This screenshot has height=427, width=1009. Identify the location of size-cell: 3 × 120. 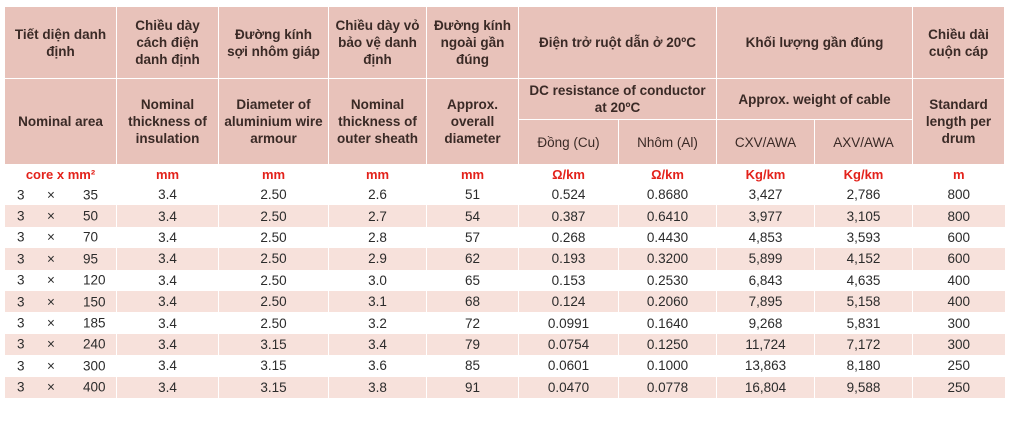
(60, 280).